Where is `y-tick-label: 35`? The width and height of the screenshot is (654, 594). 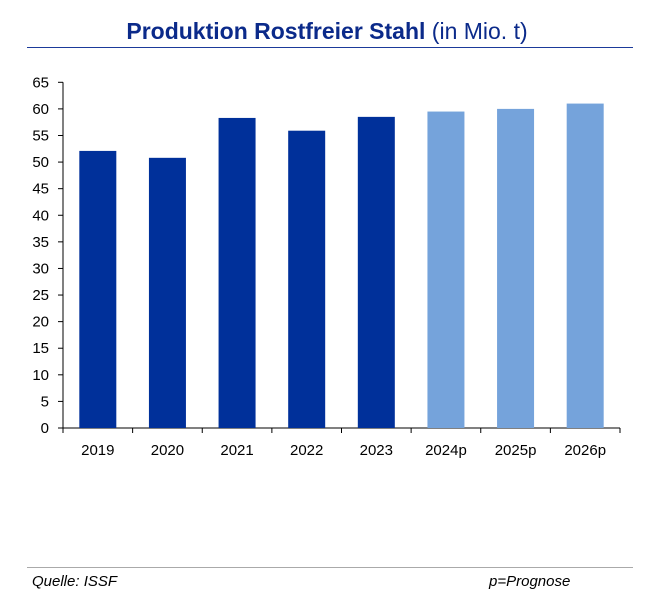
y-tick-label: 35 is located at coordinates (40, 242).